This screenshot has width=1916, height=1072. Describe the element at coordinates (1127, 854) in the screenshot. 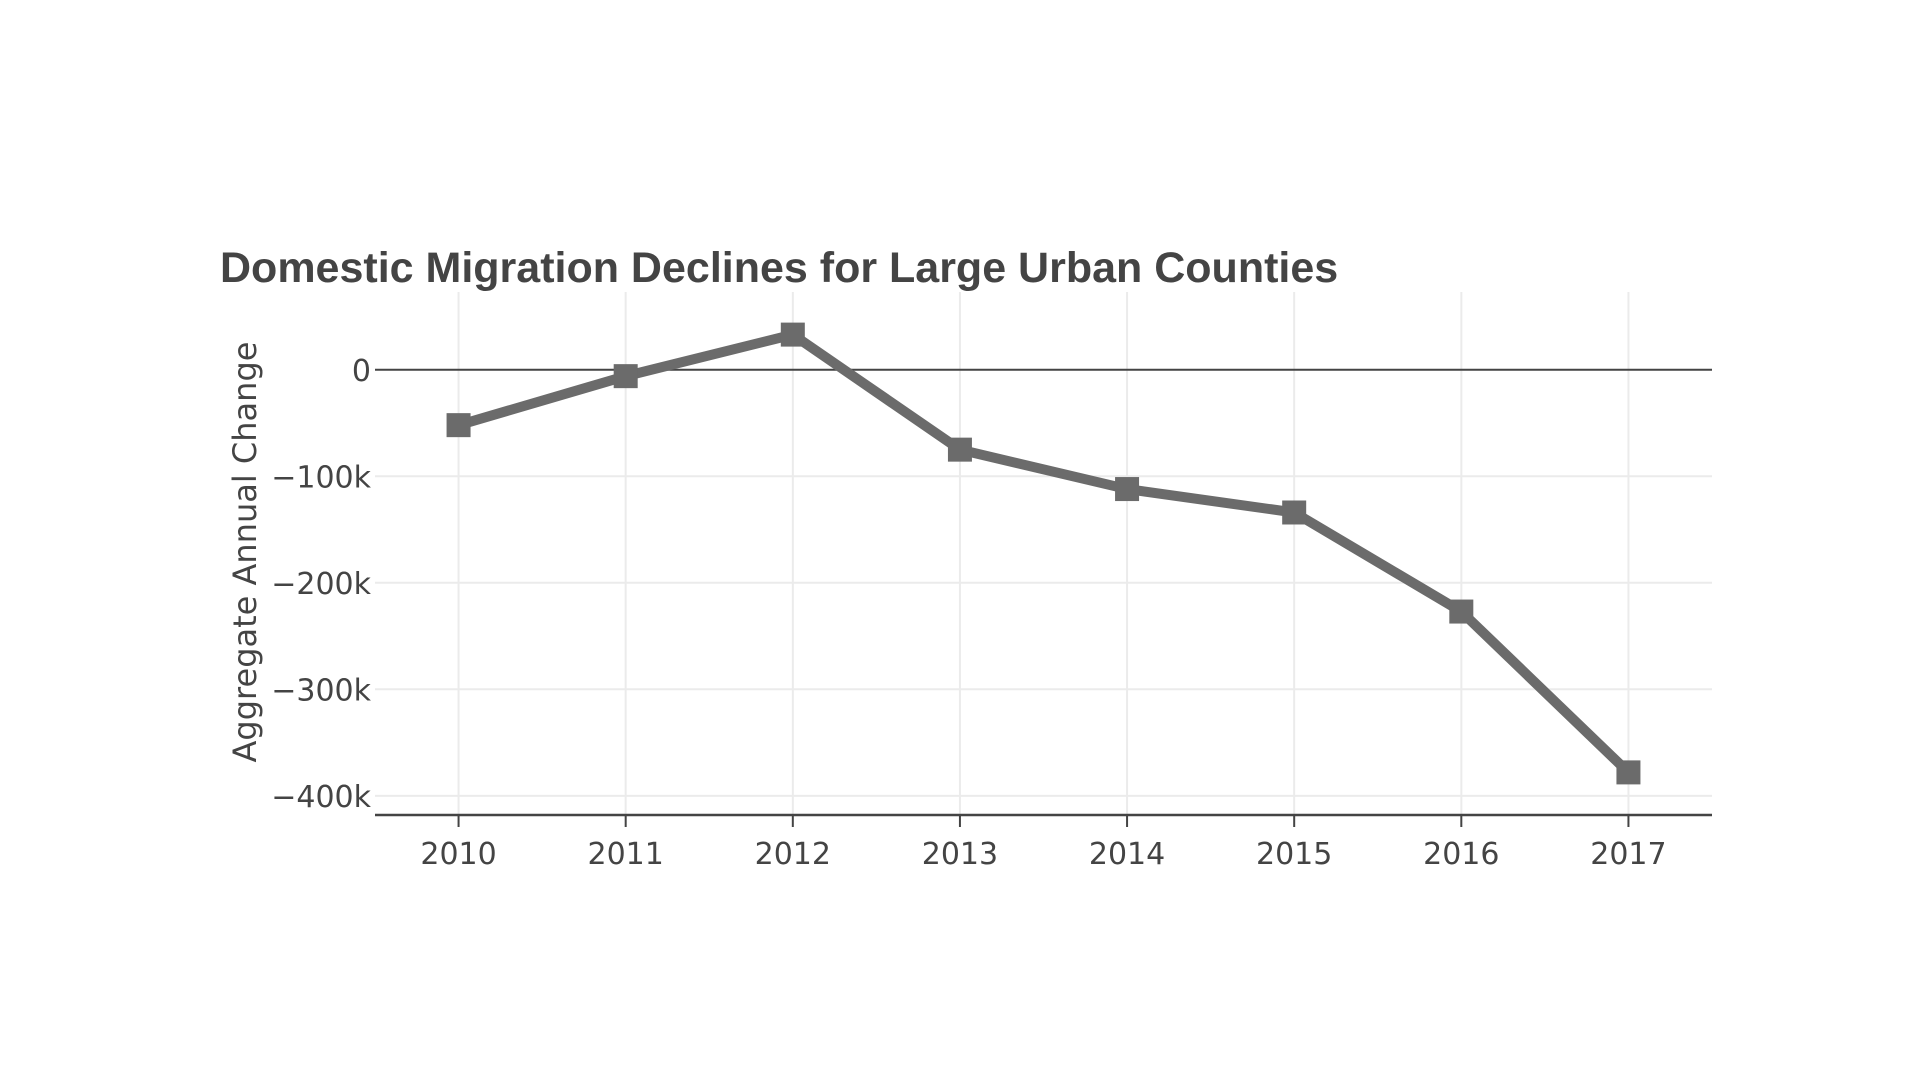

I see `x-tick-label: 2014` at that location.